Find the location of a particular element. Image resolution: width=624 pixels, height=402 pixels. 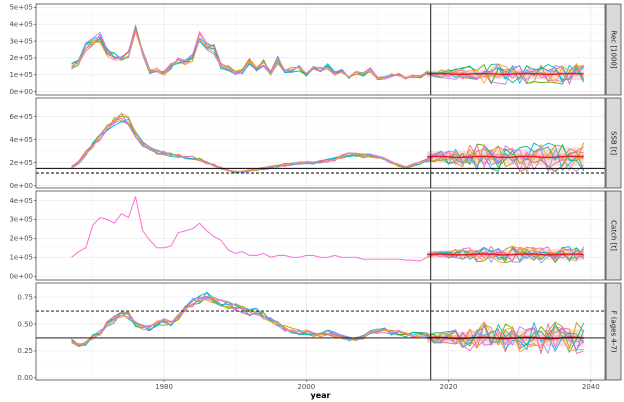

x-tick-label: 2000 is located at coordinates (306, 387).